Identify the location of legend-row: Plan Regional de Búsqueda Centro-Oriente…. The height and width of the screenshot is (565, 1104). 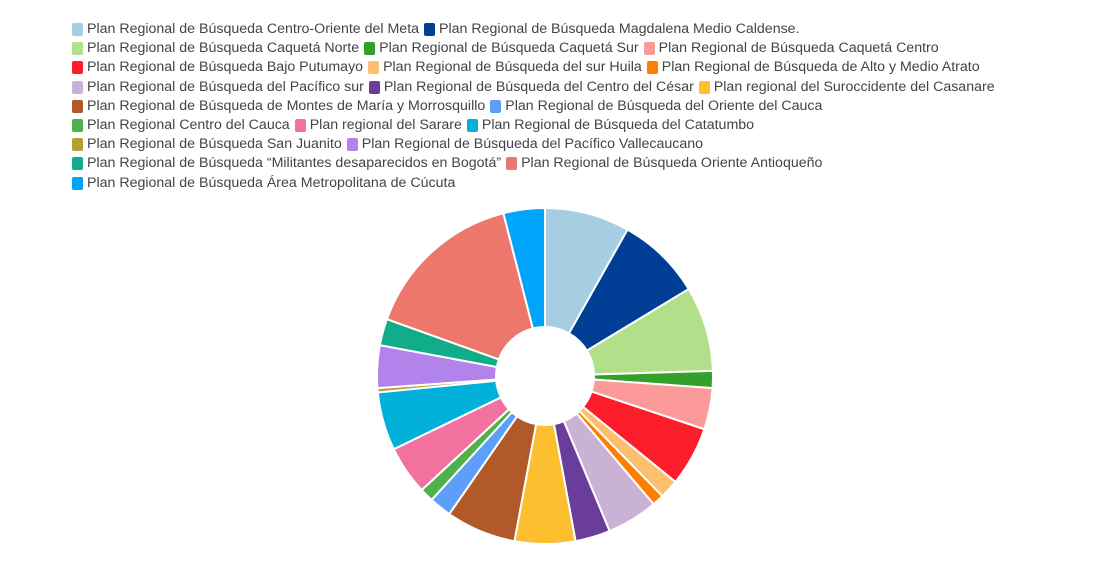
(577, 29).